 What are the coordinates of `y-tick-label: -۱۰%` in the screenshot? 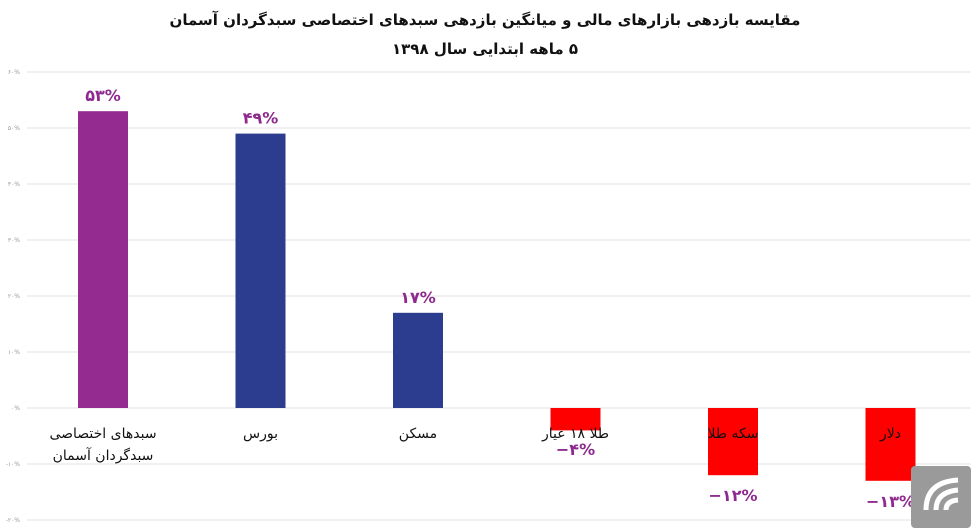 It's located at (13, 464).